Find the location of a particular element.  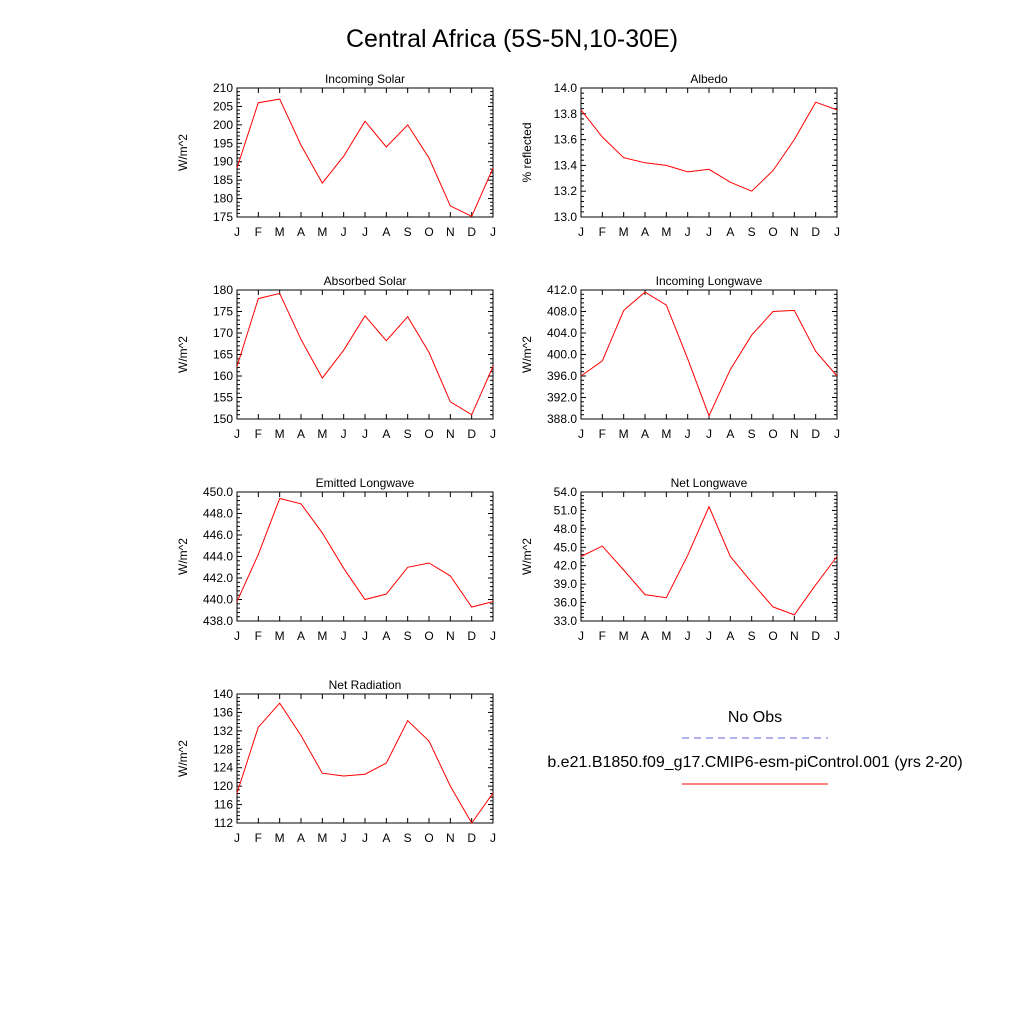

figure-title: Central Africa (5S-5N,10-30E) is located at coordinates (512, 39).